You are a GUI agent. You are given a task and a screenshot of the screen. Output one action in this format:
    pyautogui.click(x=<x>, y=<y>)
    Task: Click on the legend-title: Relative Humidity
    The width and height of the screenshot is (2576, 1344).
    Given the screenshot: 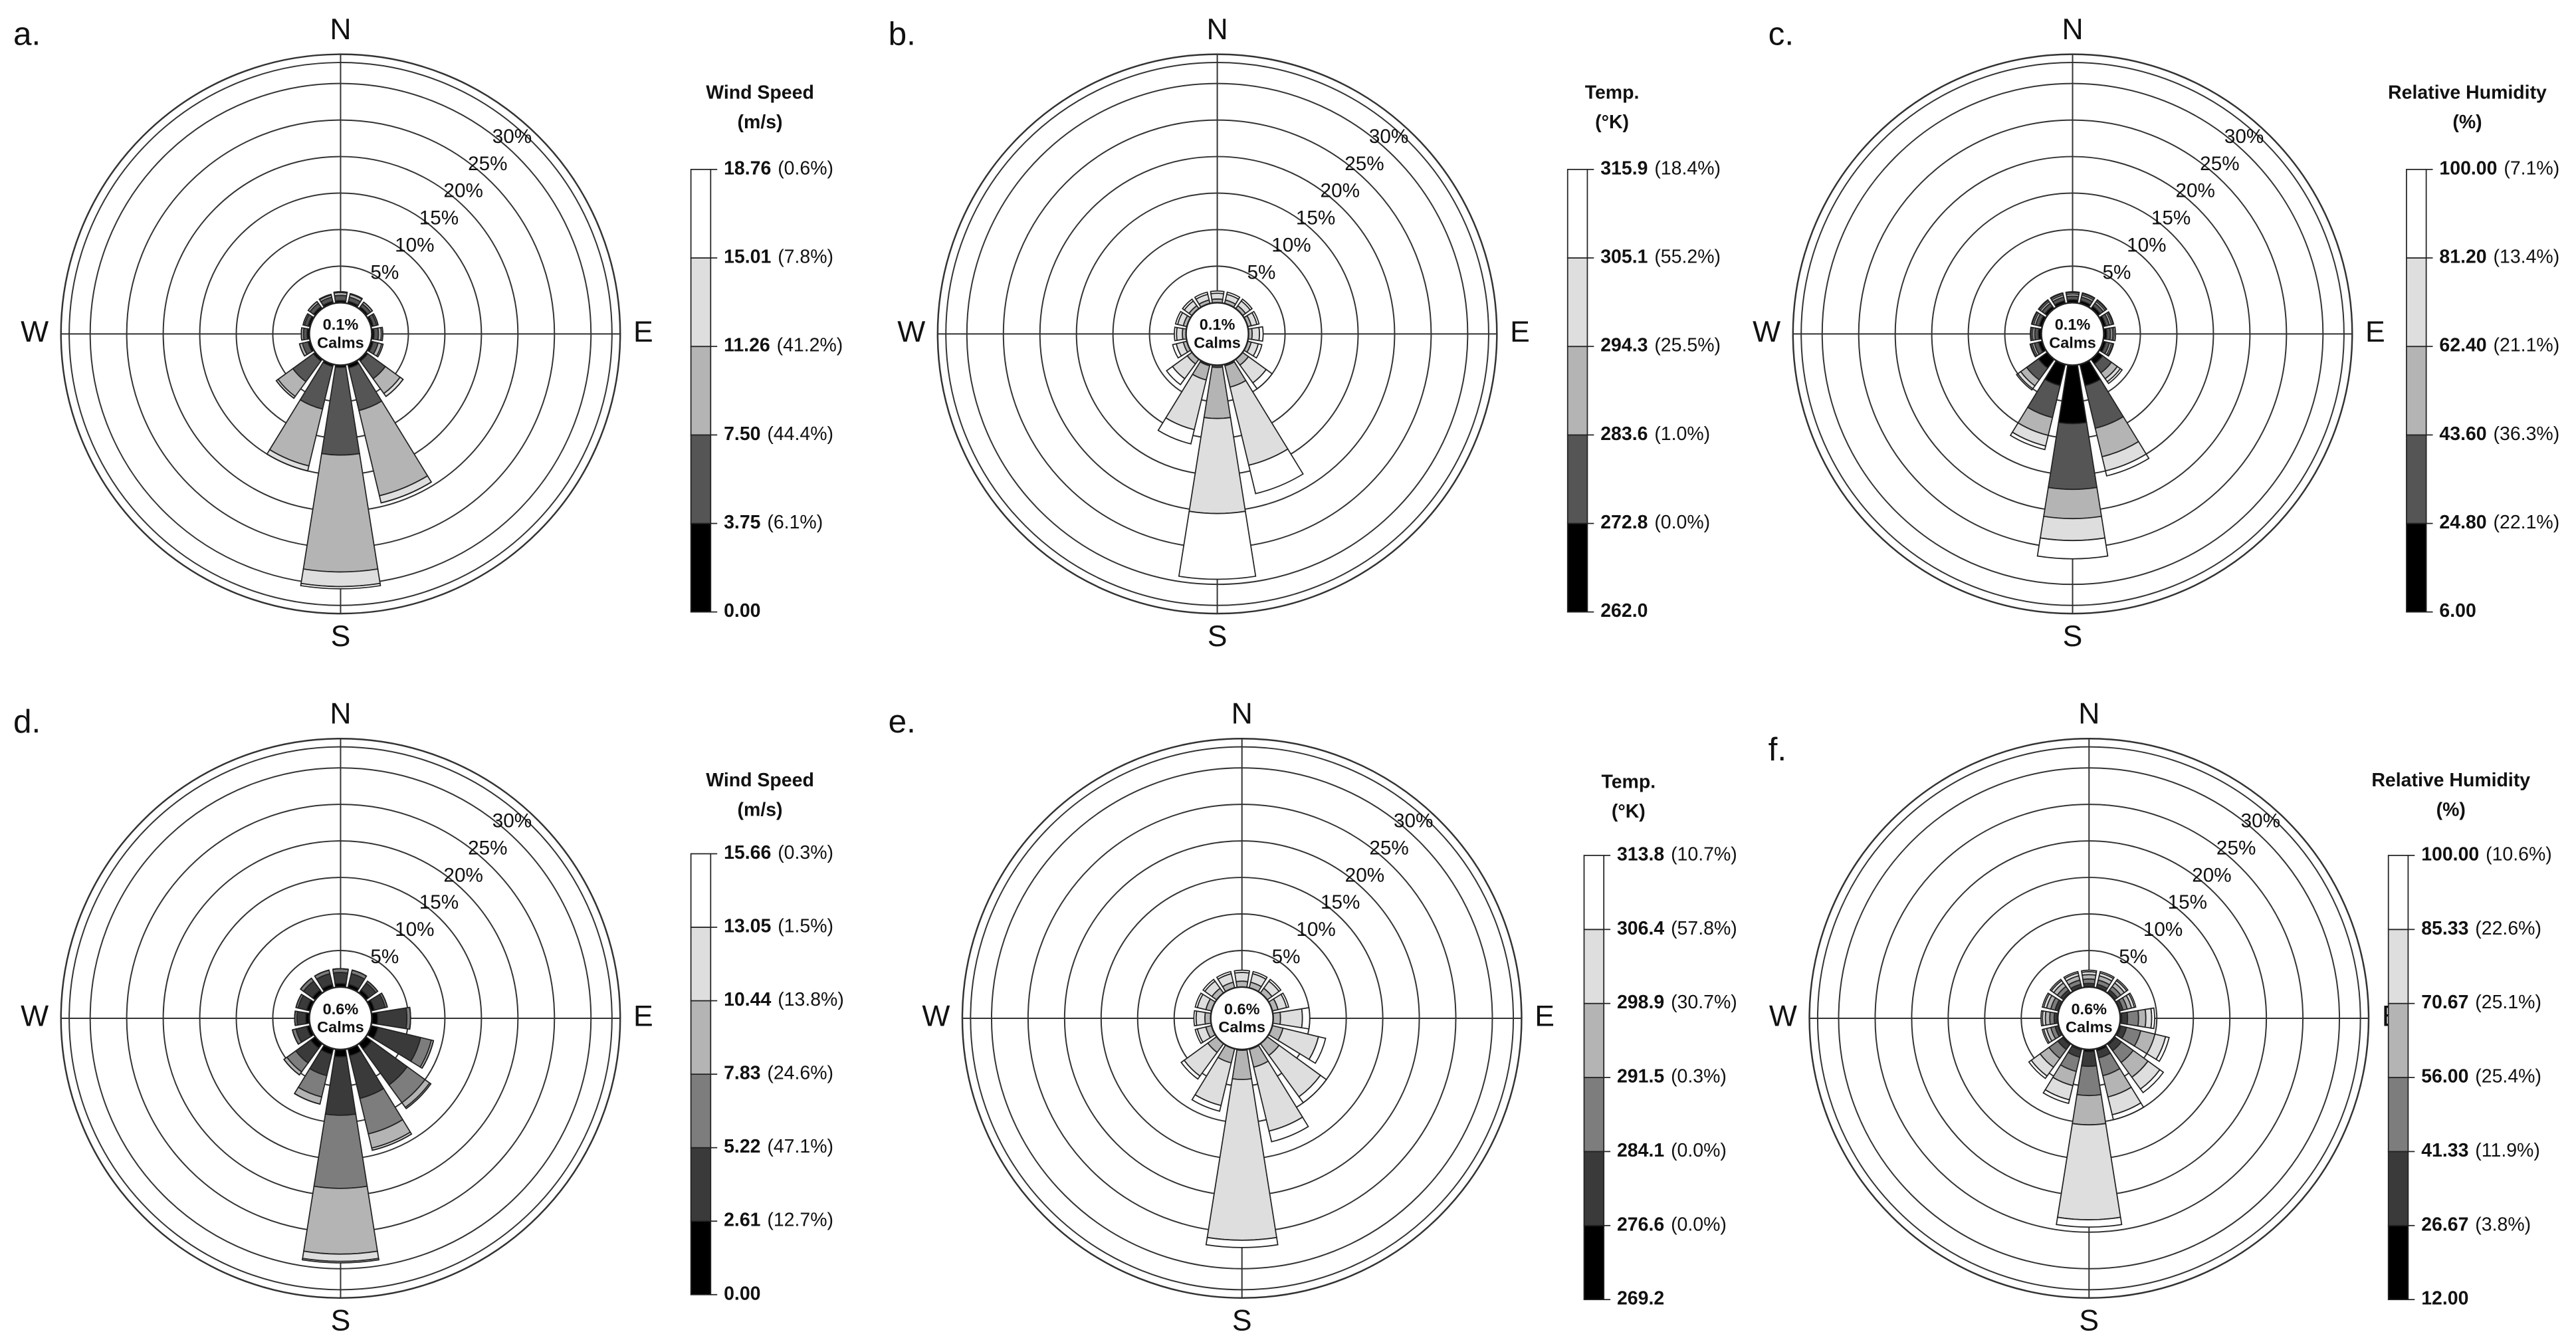 What is the action you would take?
    pyautogui.click(x=2450, y=780)
    